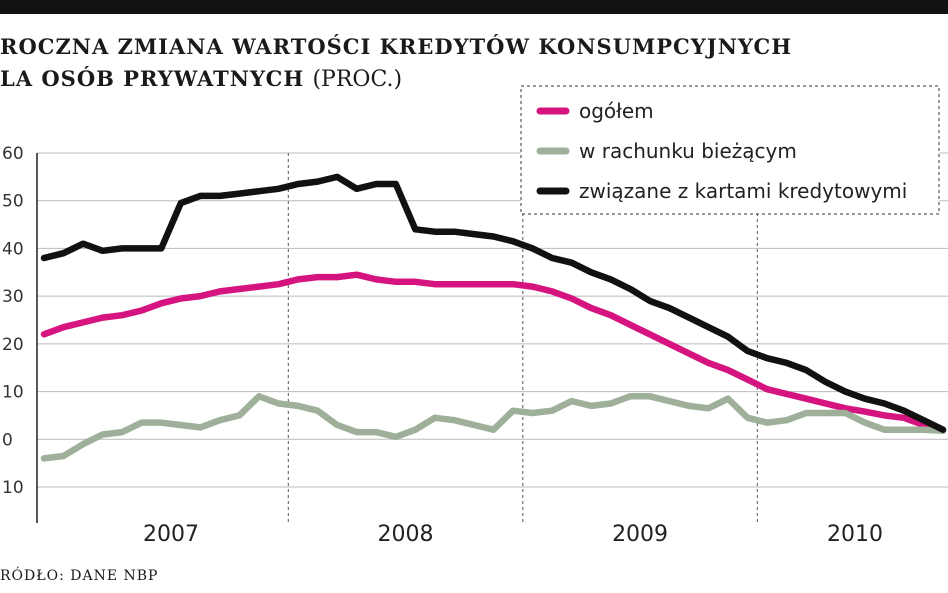  I want to click on chart-title-line2: LA OSÓB PRYWATNYCH (PROC.), so click(201, 79).